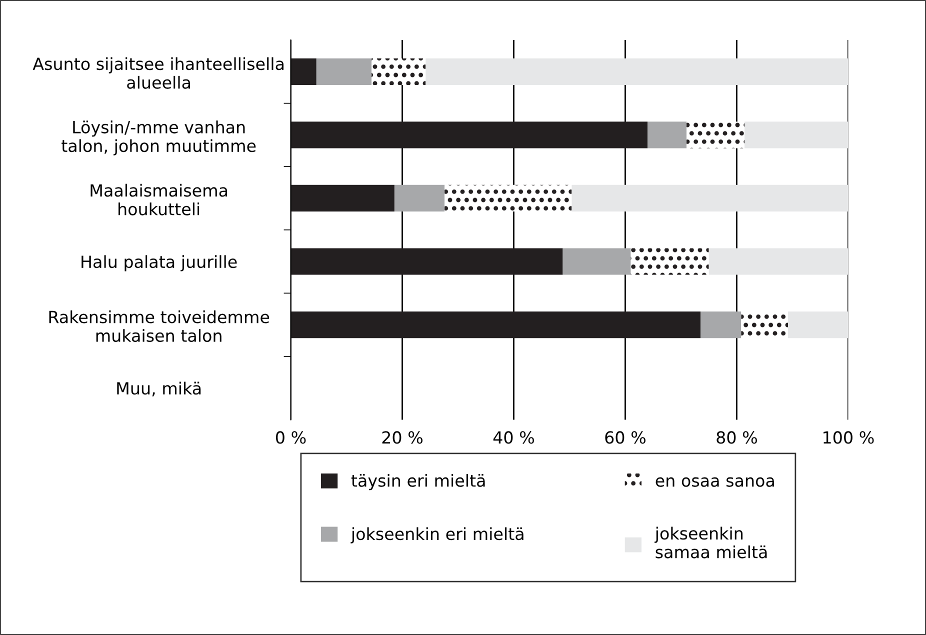 The width and height of the screenshot is (926, 635). I want to click on y-tick-label: Halu palata juurille, so click(159, 263).